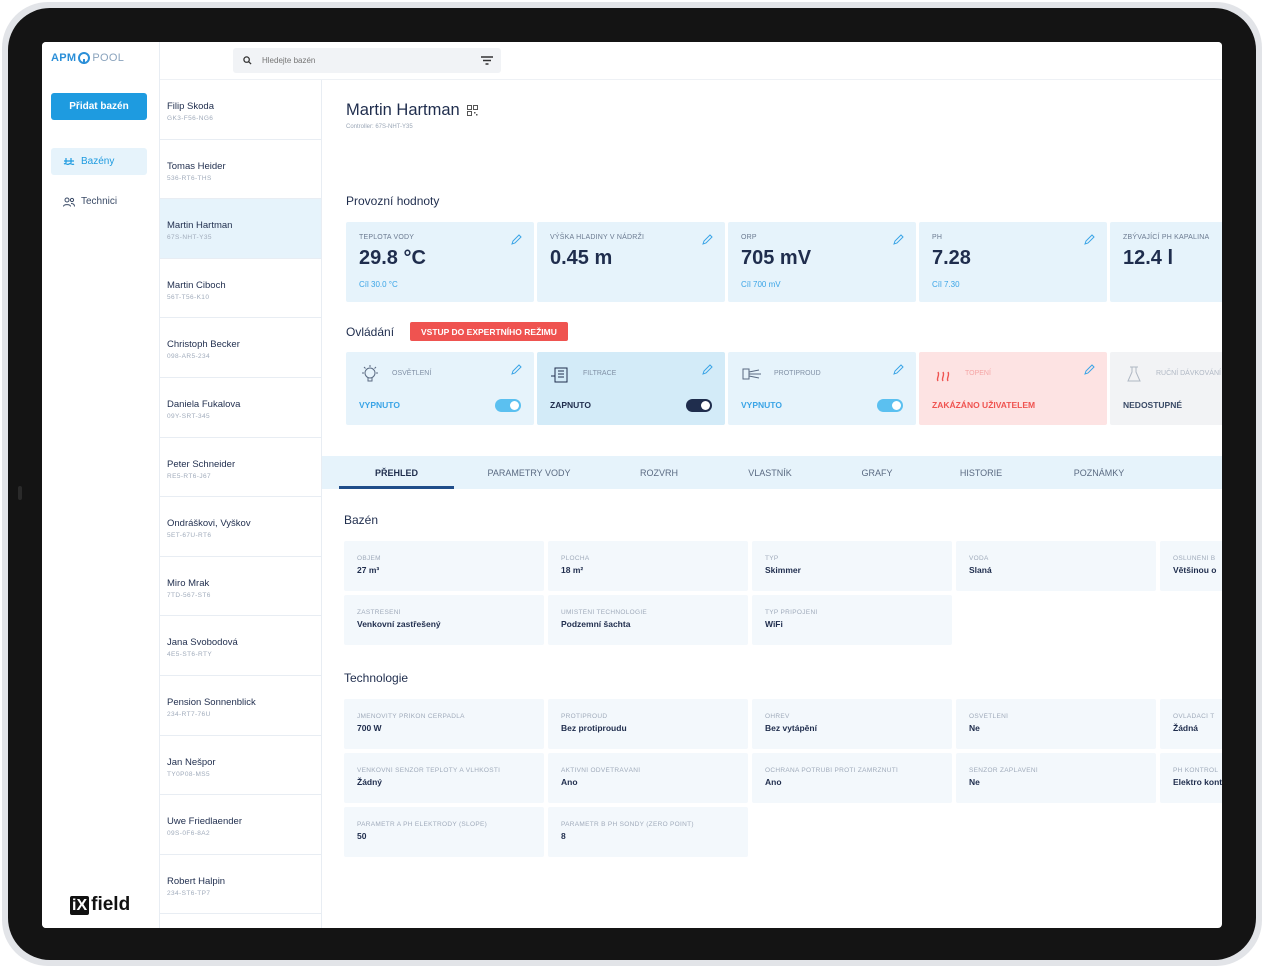 The height and width of the screenshot is (969, 1264). What do you see at coordinates (240, 468) in the screenshot?
I see `pool-list-item: Peter Schneider RE5-RT6-J67` at bounding box center [240, 468].